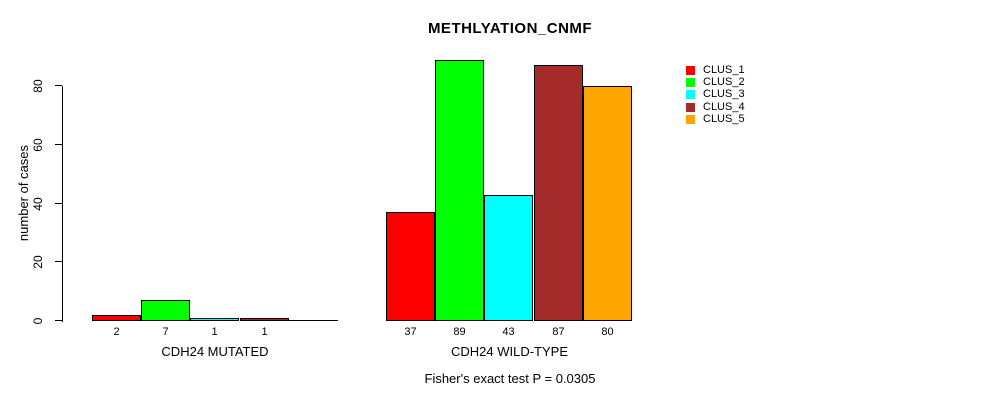 The height and width of the screenshot is (400, 990). Describe the element at coordinates (23, 193) in the screenshot. I see `y-axis-label: number of cases` at that location.